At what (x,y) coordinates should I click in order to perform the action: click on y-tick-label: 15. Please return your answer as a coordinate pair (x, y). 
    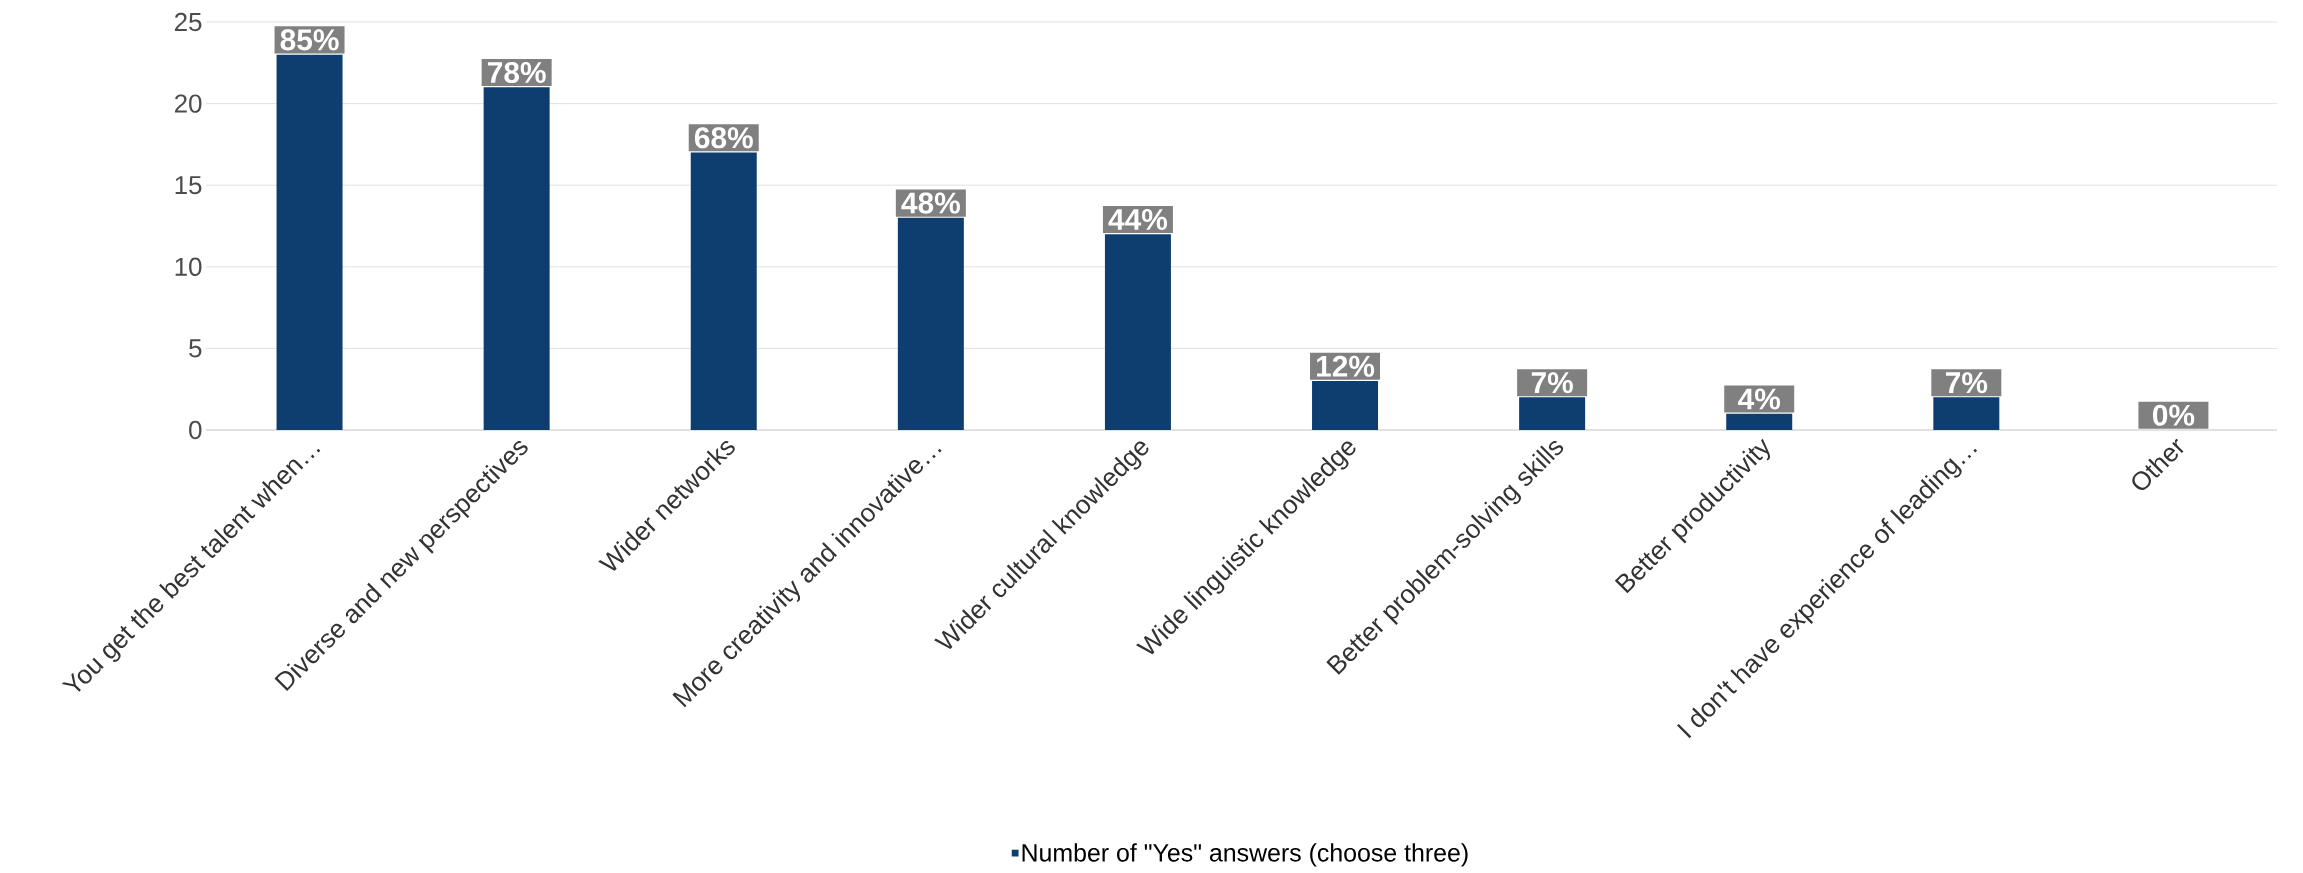
    Looking at the image, I should click on (188, 185).